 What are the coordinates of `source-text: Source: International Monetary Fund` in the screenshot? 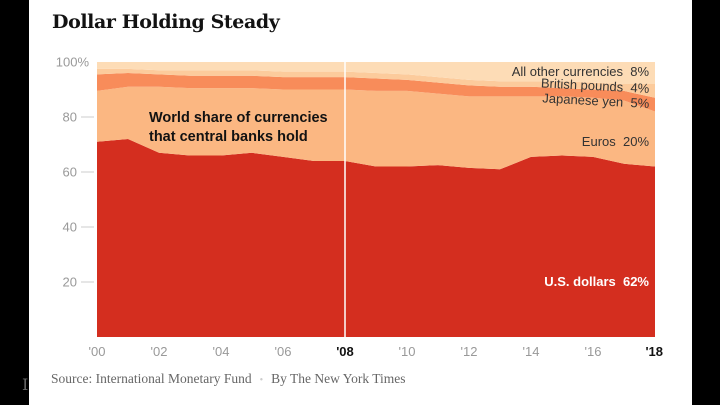 It's located at (151, 378).